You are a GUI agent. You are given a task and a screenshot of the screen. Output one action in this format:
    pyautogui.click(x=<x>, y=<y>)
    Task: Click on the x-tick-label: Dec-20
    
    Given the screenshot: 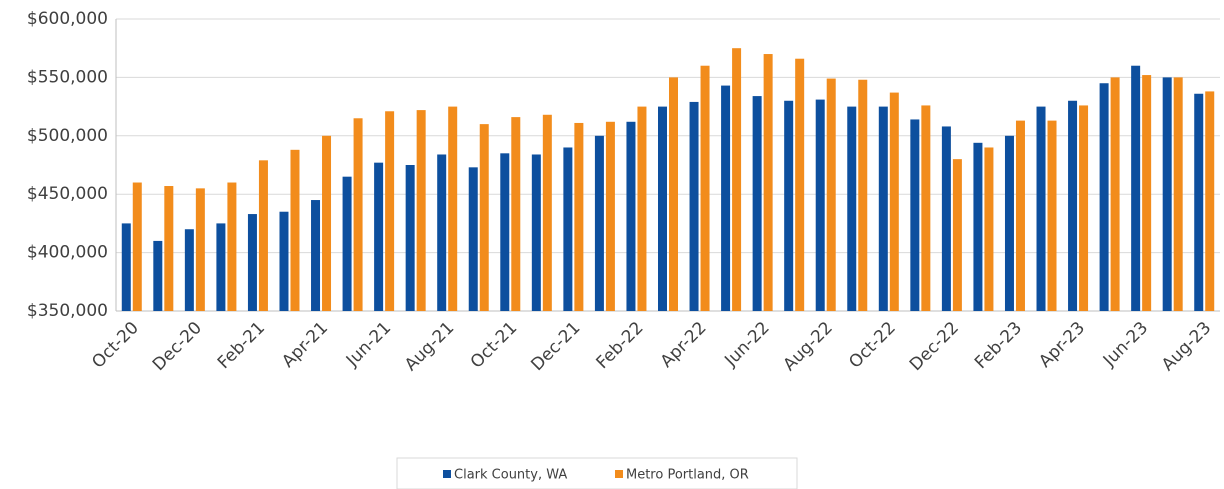 What is the action you would take?
    pyautogui.click(x=177, y=346)
    